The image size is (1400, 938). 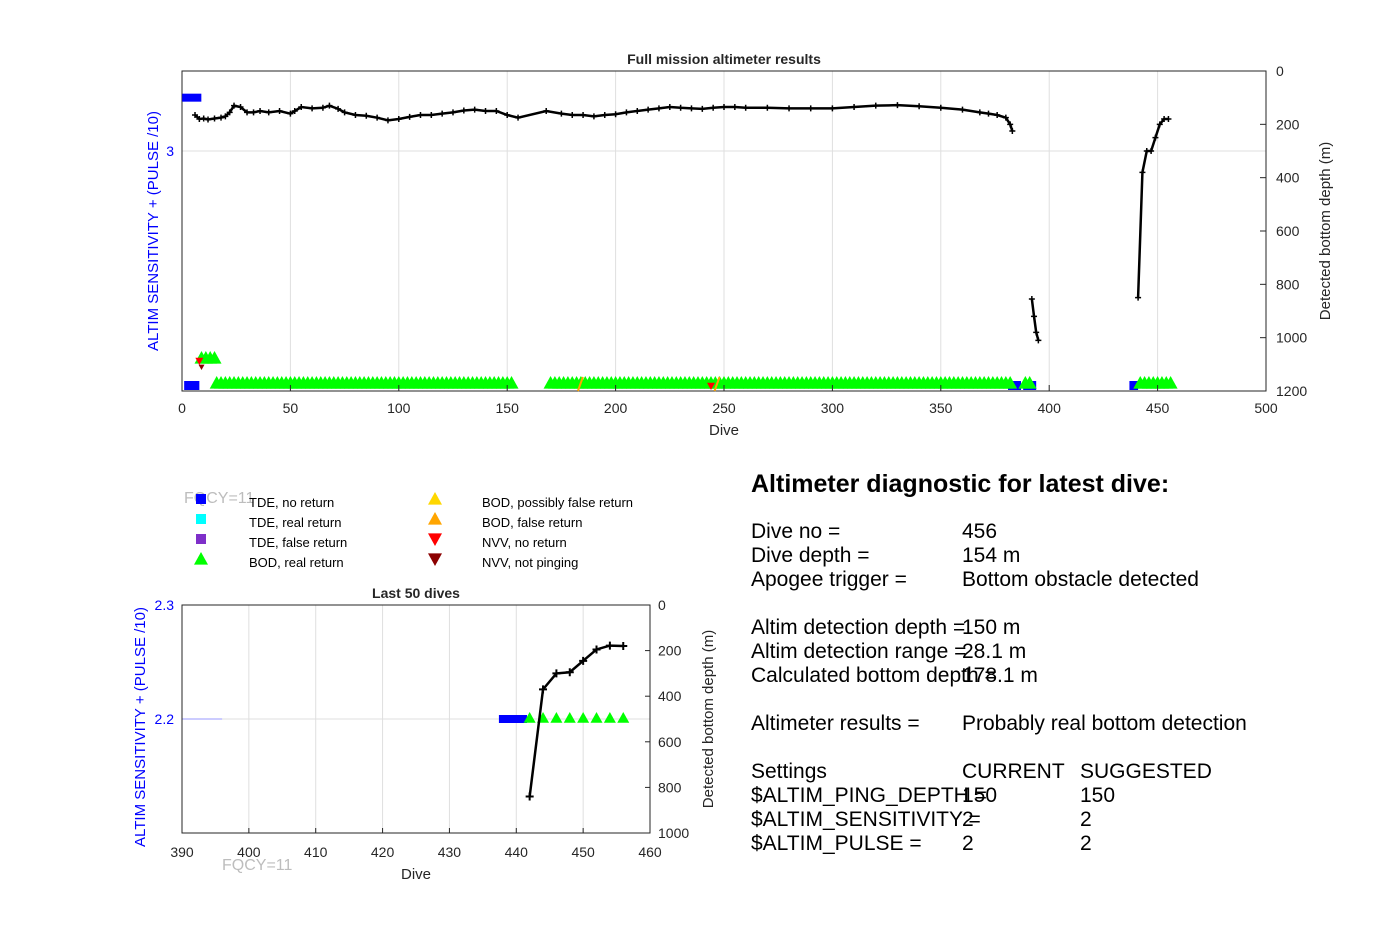 What do you see at coordinates (650, 852) in the screenshot?
I see `x-tick-label: 460` at bounding box center [650, 852].